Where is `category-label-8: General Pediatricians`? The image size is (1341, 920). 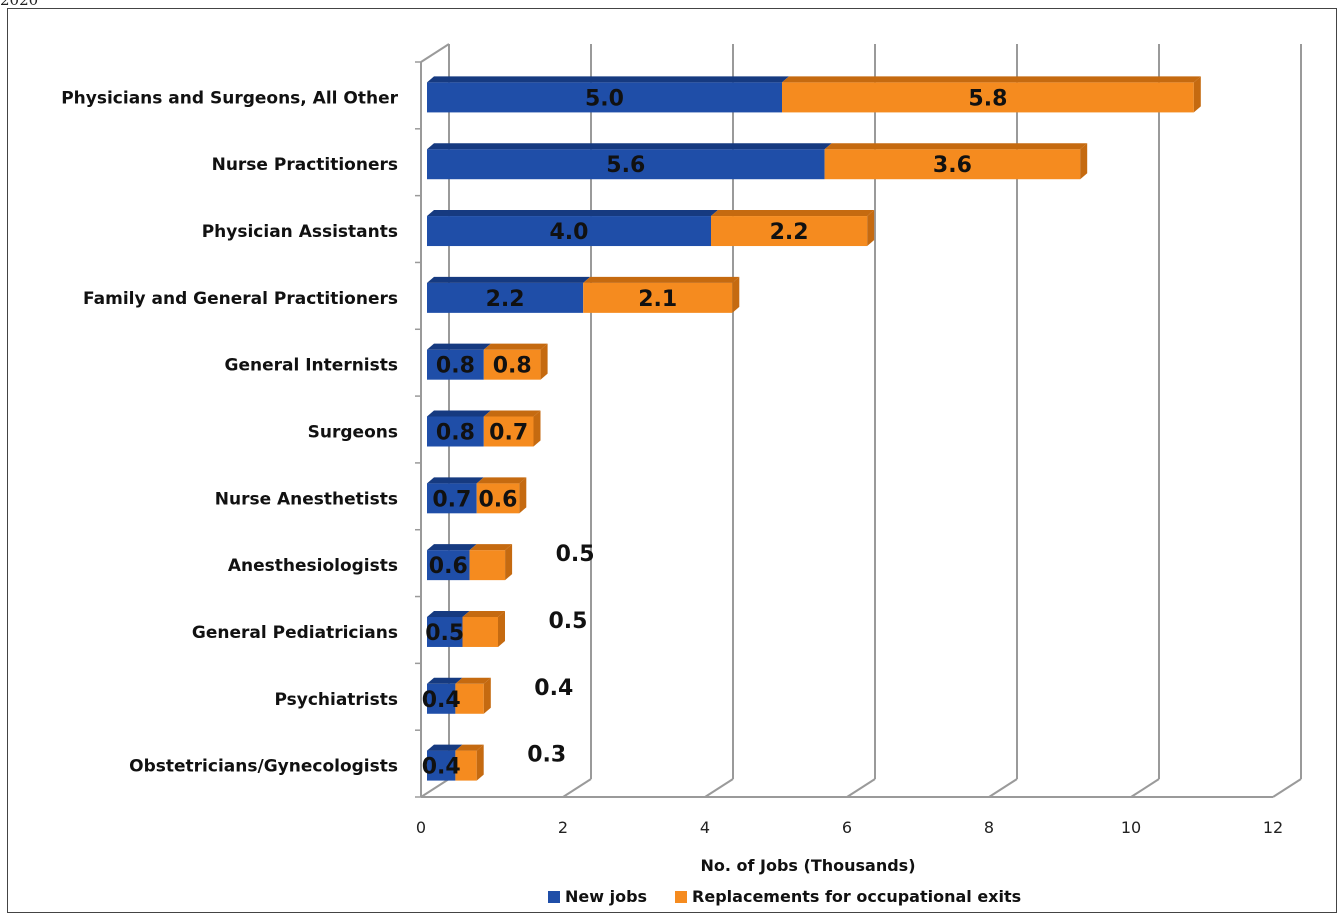 category-label-8: General Pediatricians is located at coordinates (295, 633).